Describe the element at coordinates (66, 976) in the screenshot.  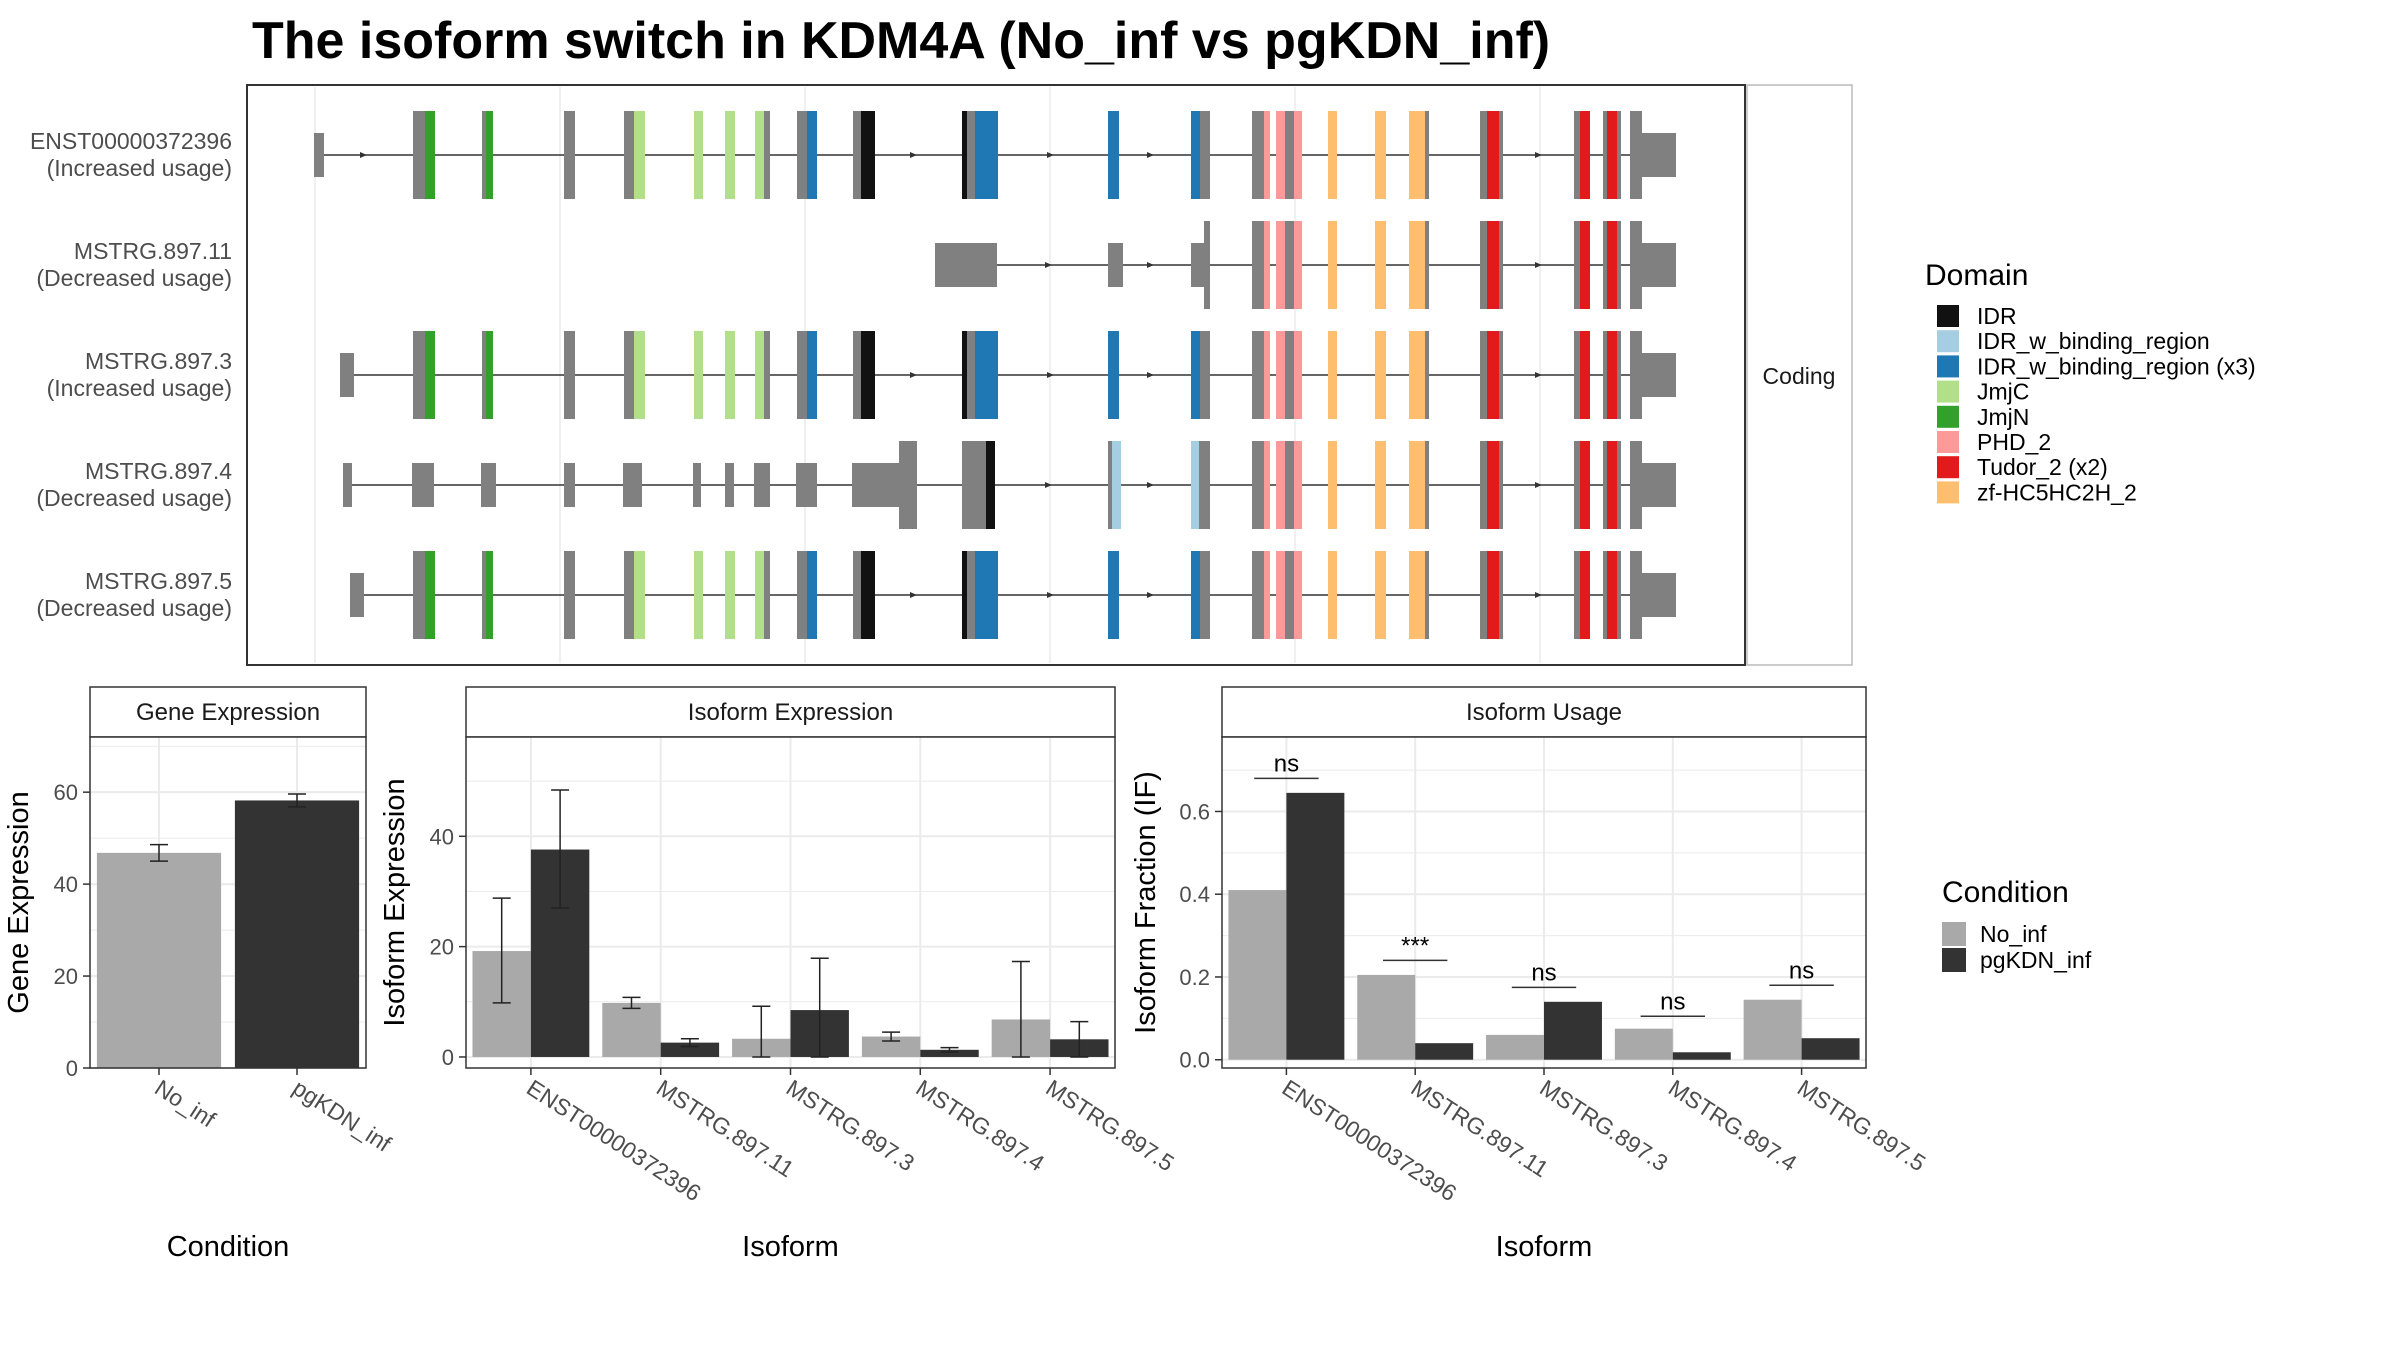
I see `y-tick-label: 20` at that location.